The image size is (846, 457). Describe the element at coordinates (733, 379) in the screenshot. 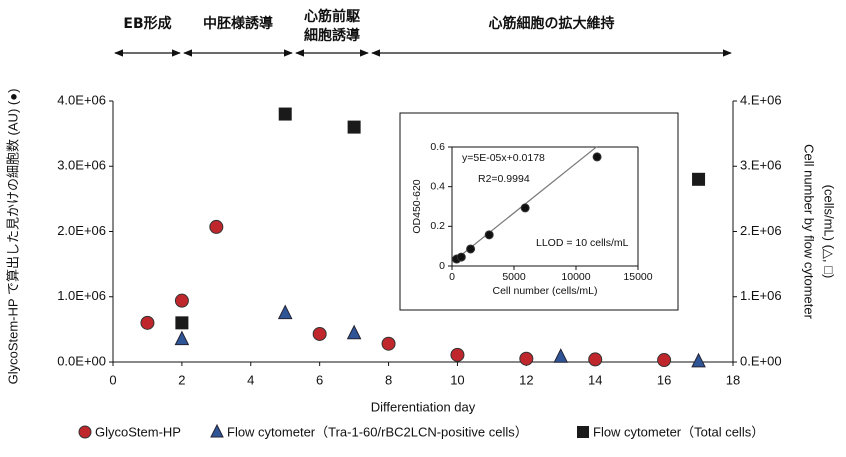

I see `x-tick-label: 18` at that location.